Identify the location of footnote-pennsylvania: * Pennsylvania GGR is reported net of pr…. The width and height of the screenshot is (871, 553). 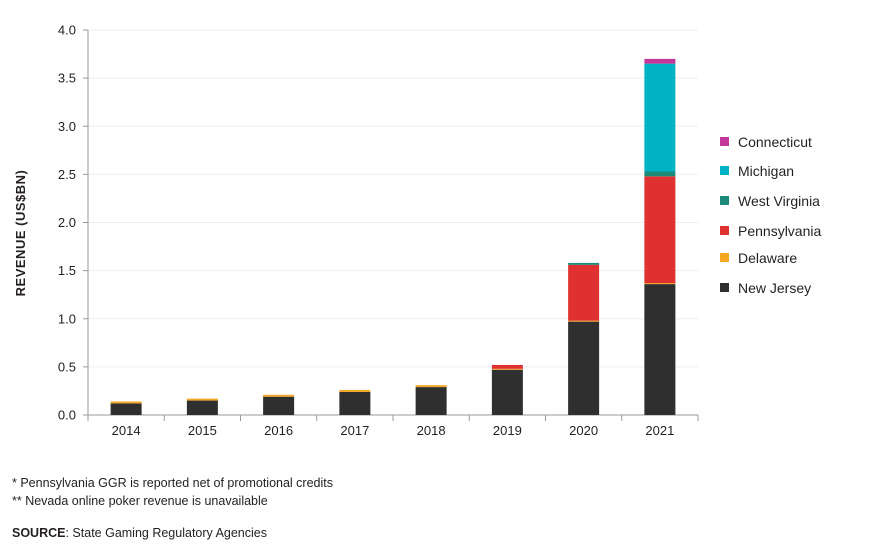
(172, 483).